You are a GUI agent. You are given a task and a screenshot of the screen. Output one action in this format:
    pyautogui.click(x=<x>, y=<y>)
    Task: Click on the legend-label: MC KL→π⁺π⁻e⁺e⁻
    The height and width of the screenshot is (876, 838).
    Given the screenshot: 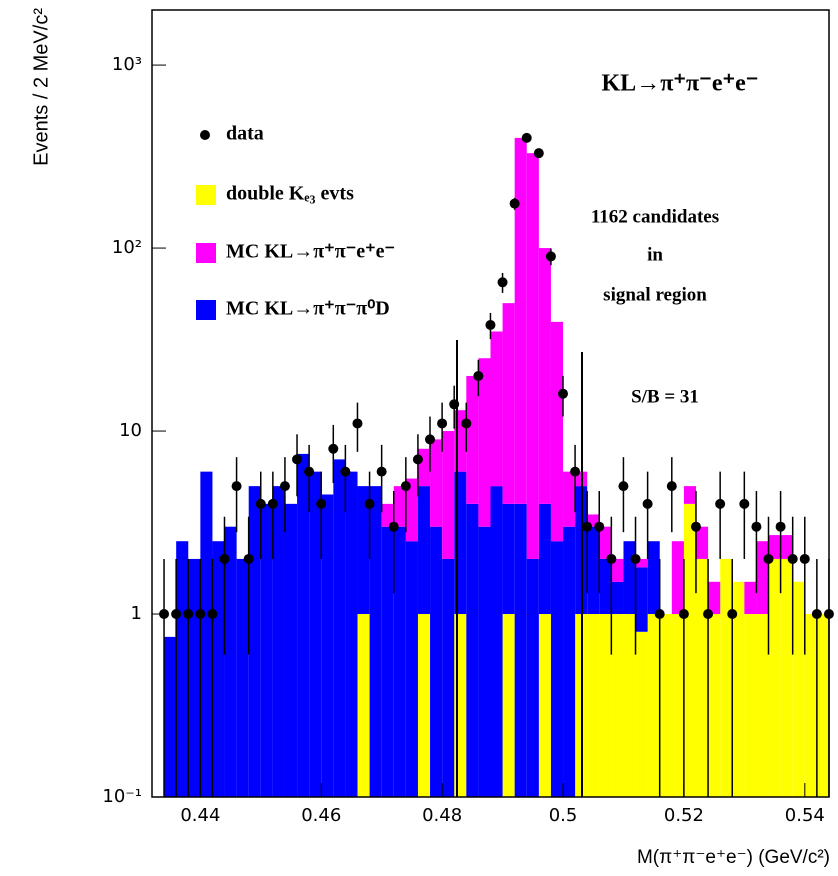 What is the action you would take?
    pyautogui.click(x=310, y=252)
    